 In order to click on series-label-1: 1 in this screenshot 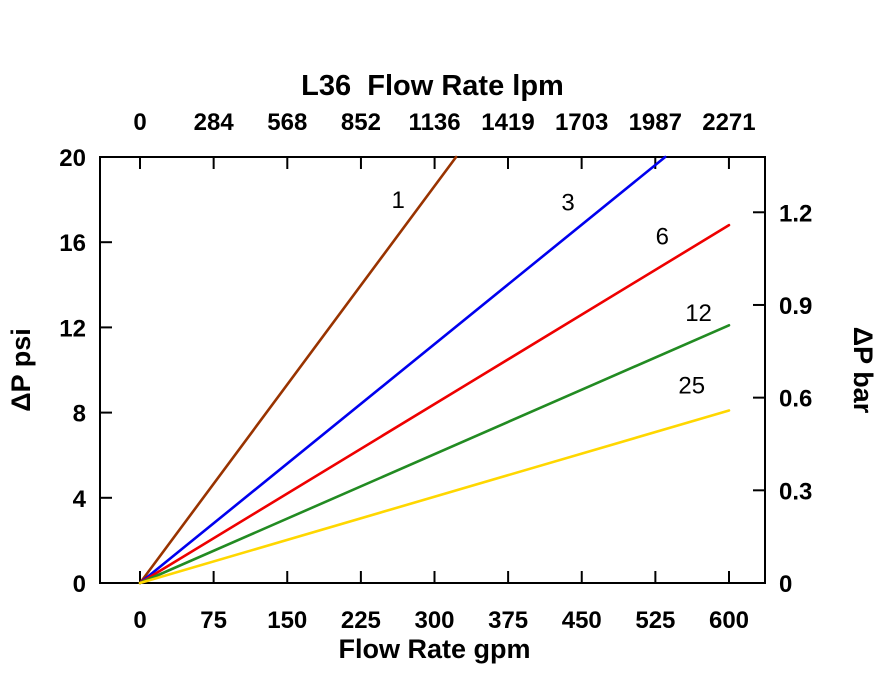, I will do `click(397, 200)`.